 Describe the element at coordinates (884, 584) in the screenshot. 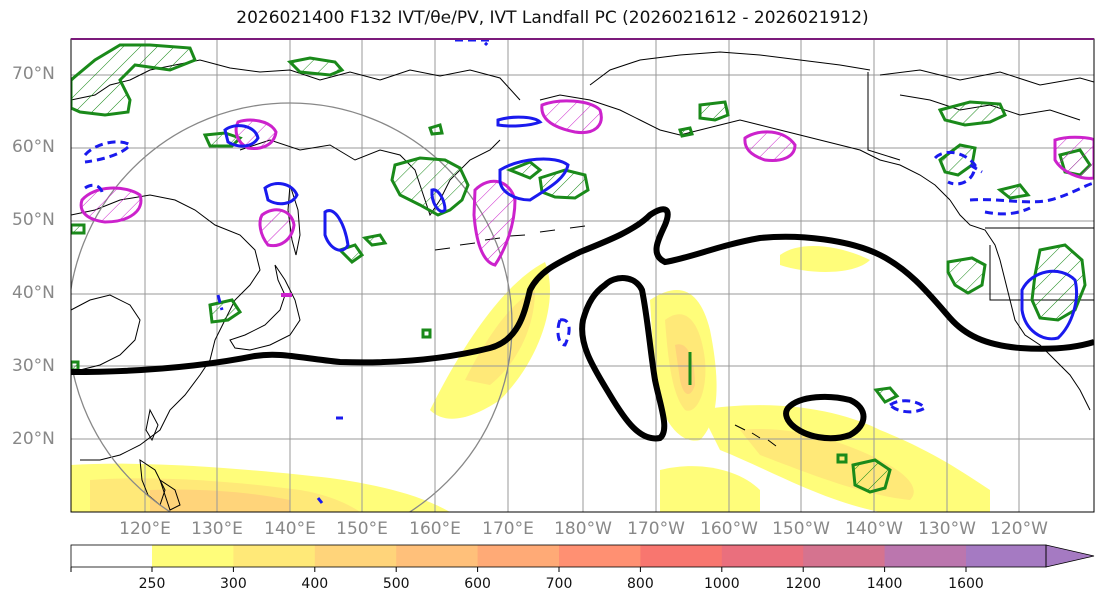

I see `colorbar-tick-label: 1400` at that location.